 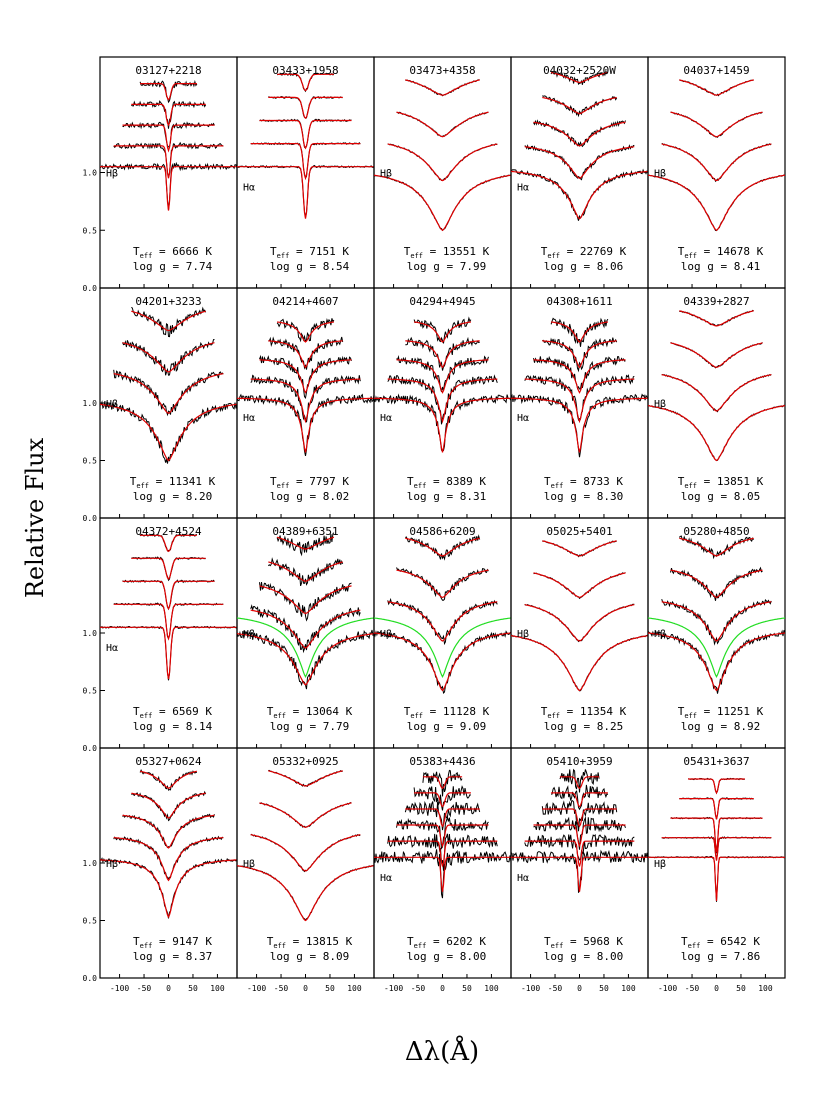 What do you see at coordinates (610, 496) in the screenshot?
I see `logg-value: 8.30` at bounding box center [610, 496].